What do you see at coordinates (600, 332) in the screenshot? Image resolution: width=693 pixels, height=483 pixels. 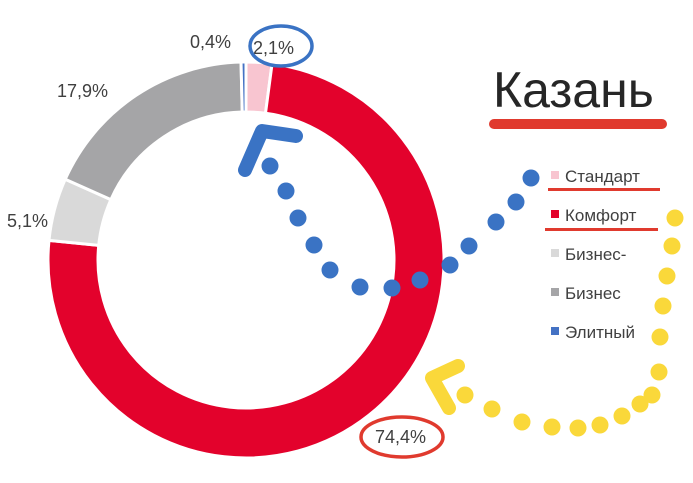 I see `legend-label-elitny: Элитный` at bounding box center [600, 332].